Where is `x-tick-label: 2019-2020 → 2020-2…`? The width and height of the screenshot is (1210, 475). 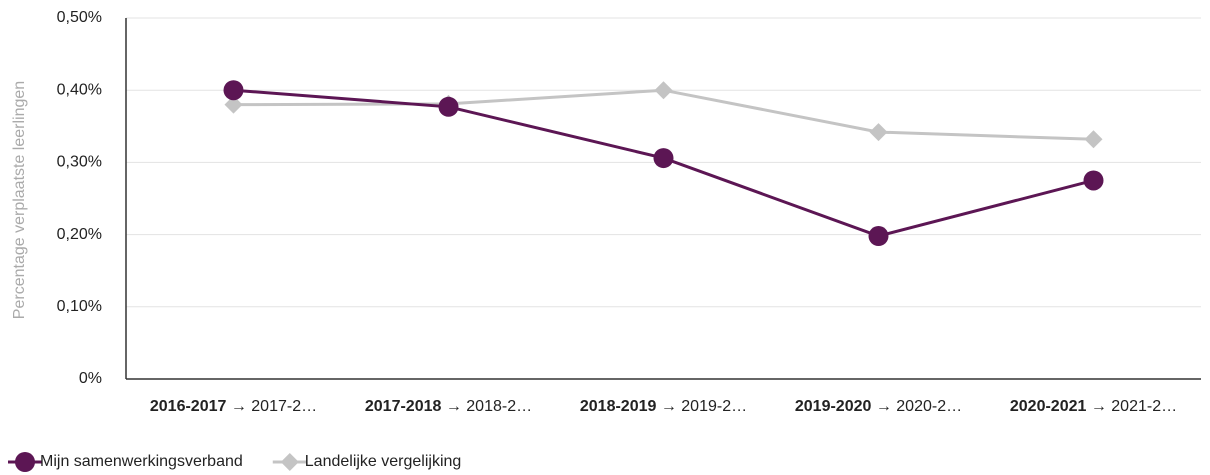
x-tick-label: 2019-2020 → 2020-2… is located at coordinates (878, 406).